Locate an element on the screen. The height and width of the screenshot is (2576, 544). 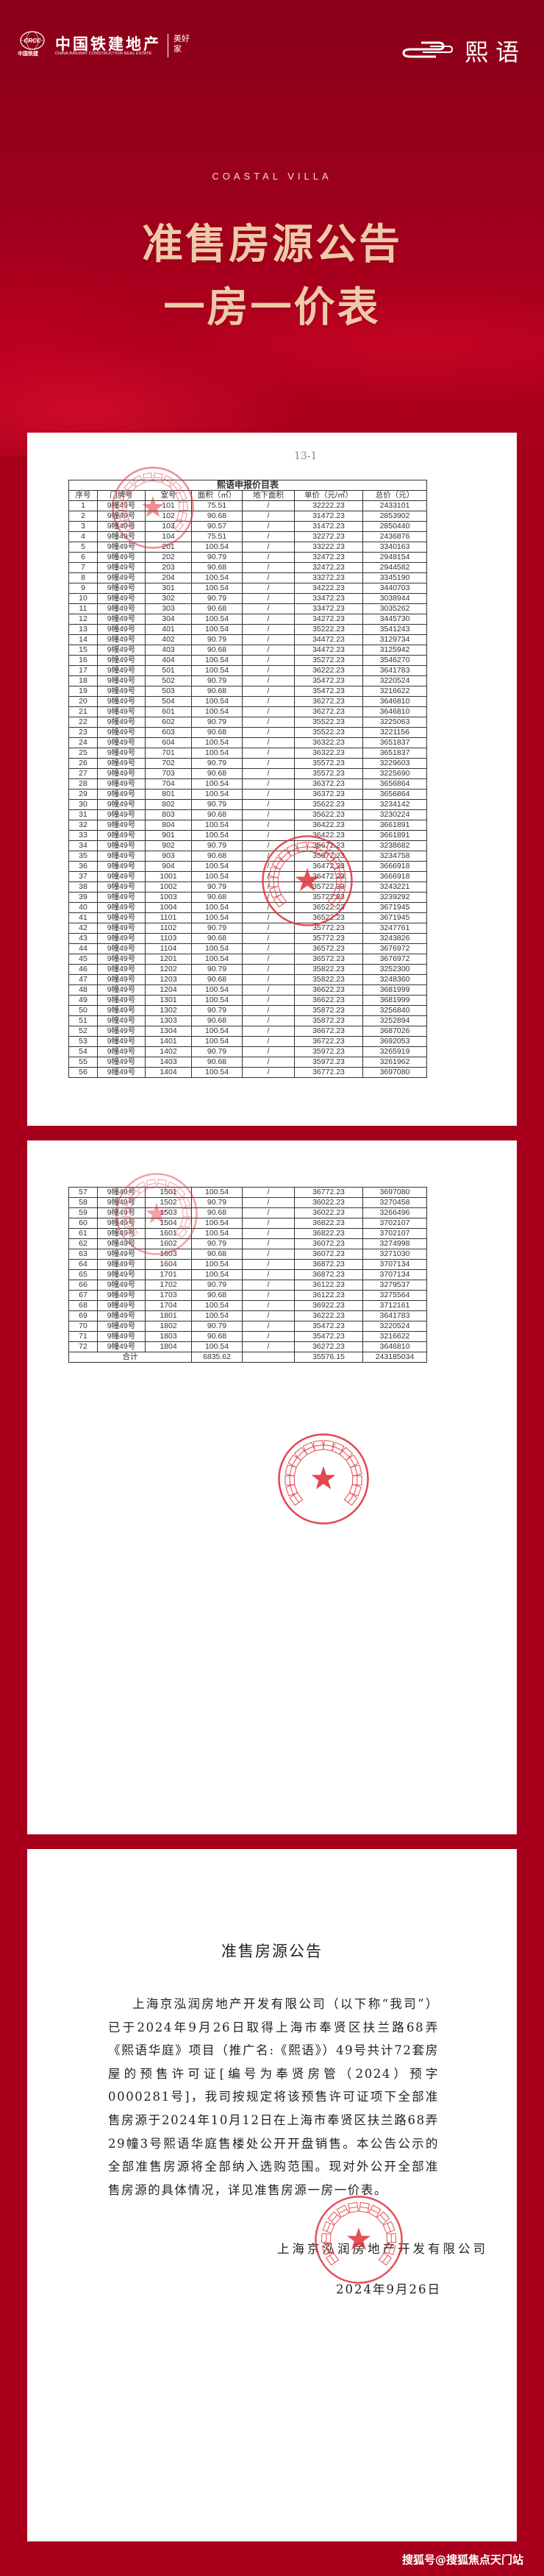
cell-room: 504 is located at coordinates (169, 701).